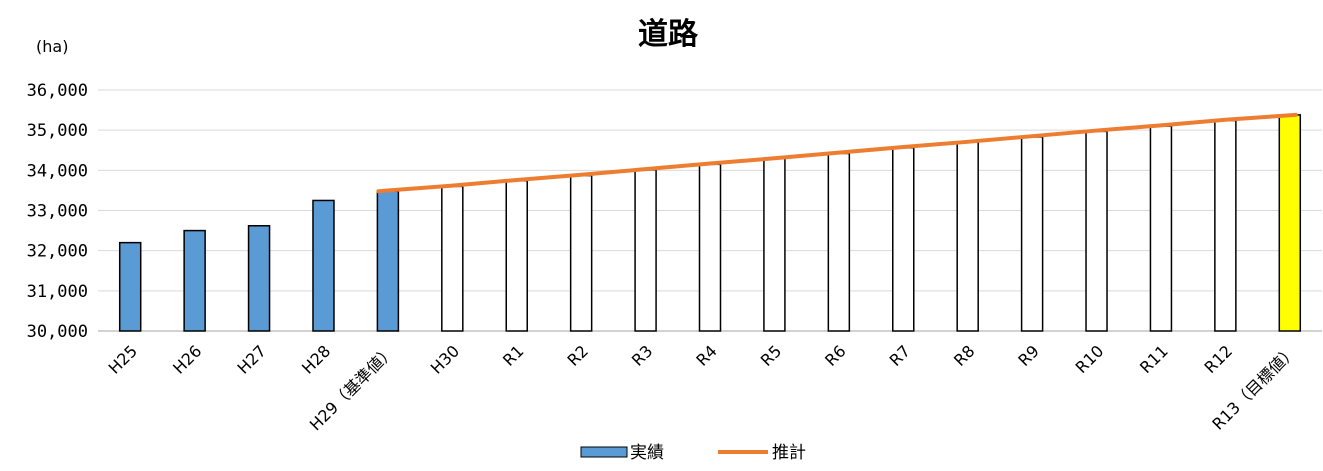  What do you see at coordinates (252, 359) in the screenshot?
I see `x-tick-label: H27` at bounding box center [252, 359].